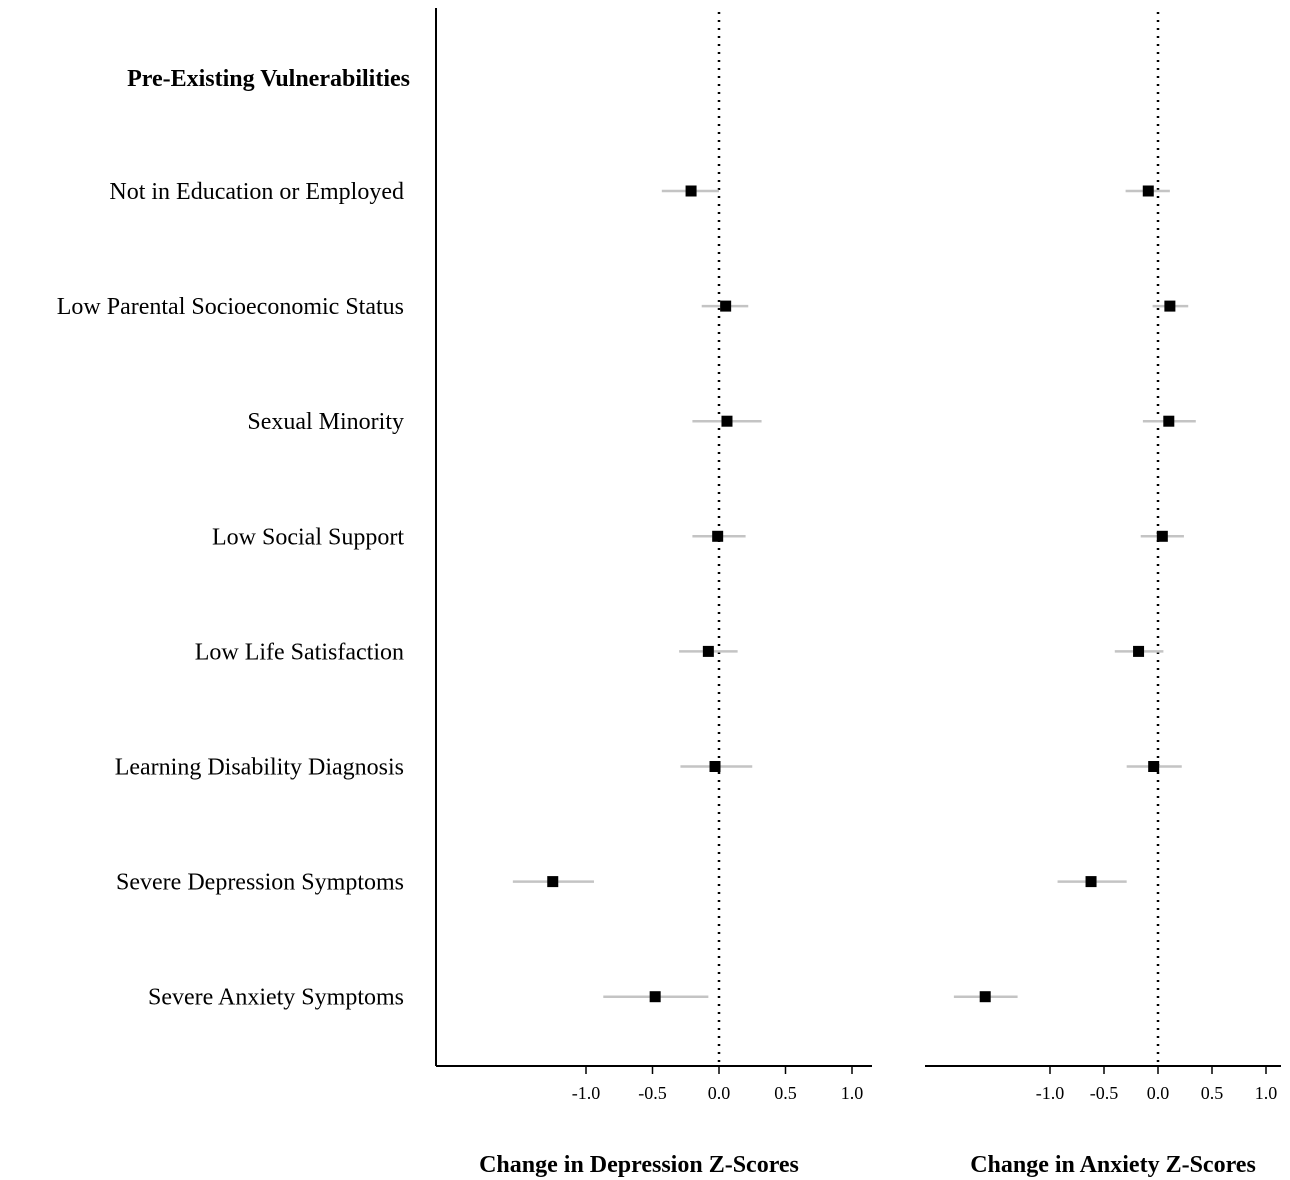 The width and height of the screenshot is (1290, 1180). I want to click on depression-ticks: -1.0 -0.5 0.0 0.5 1.0, so click(718, 1084).